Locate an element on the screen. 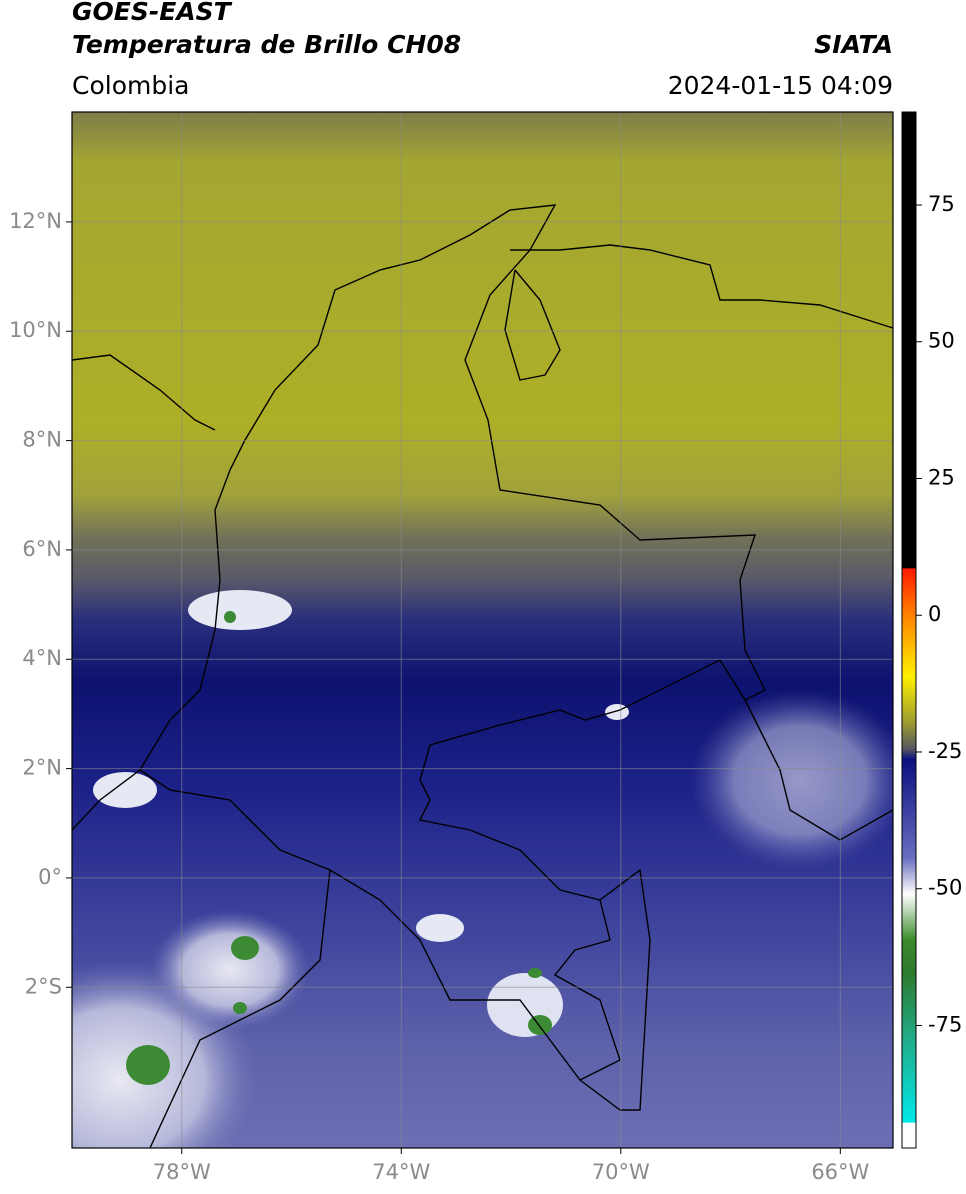 The image size is (966, 1194). lat-tick-label: 8°N is located at coordinates (42, 440).